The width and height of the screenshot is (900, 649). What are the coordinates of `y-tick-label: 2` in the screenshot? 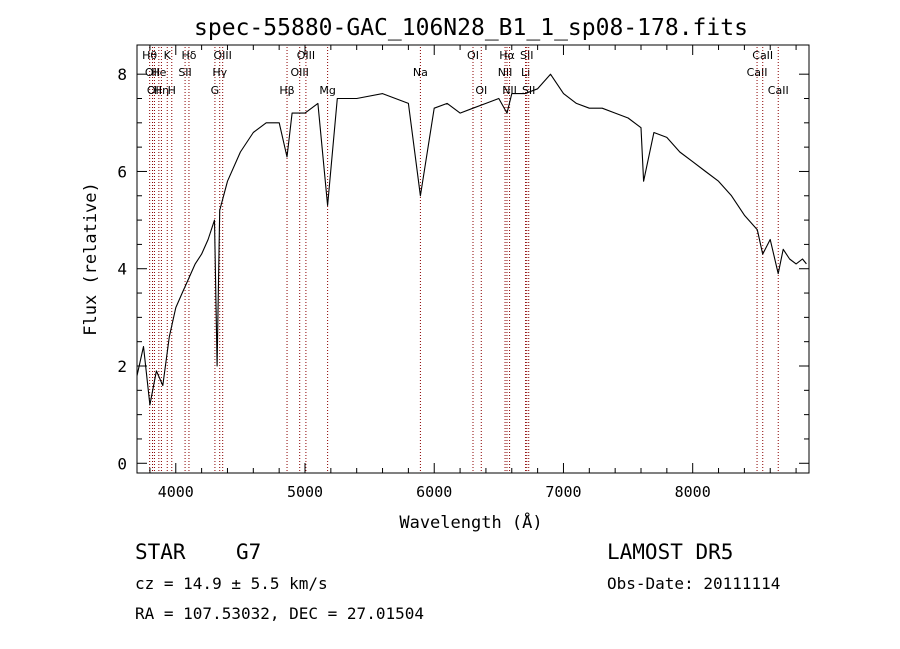 It's located at (122, 366).